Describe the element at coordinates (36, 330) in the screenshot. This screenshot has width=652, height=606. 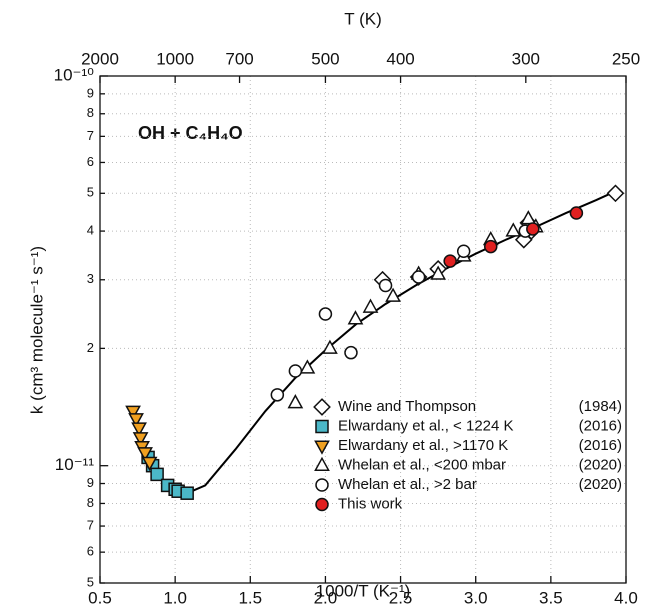
I see `y-axis-label: k (cm³ molecule⁻¹ s⁻¹)` at that location.